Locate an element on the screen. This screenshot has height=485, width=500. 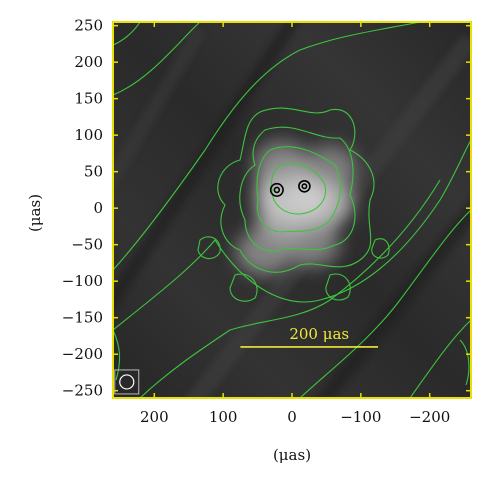
beam-ellipse is located at coordinates (127, 382).